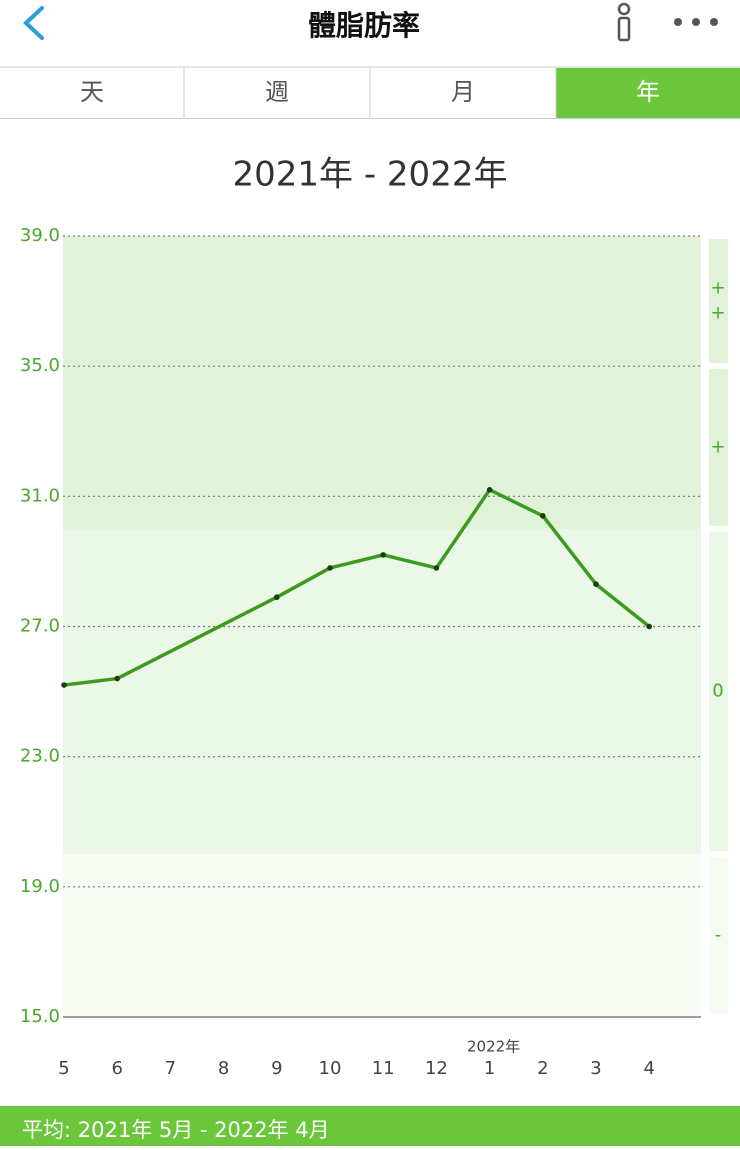 This screenshot has width=740, height=1150. I want to click on tab-label: 週, so click(277, 92).